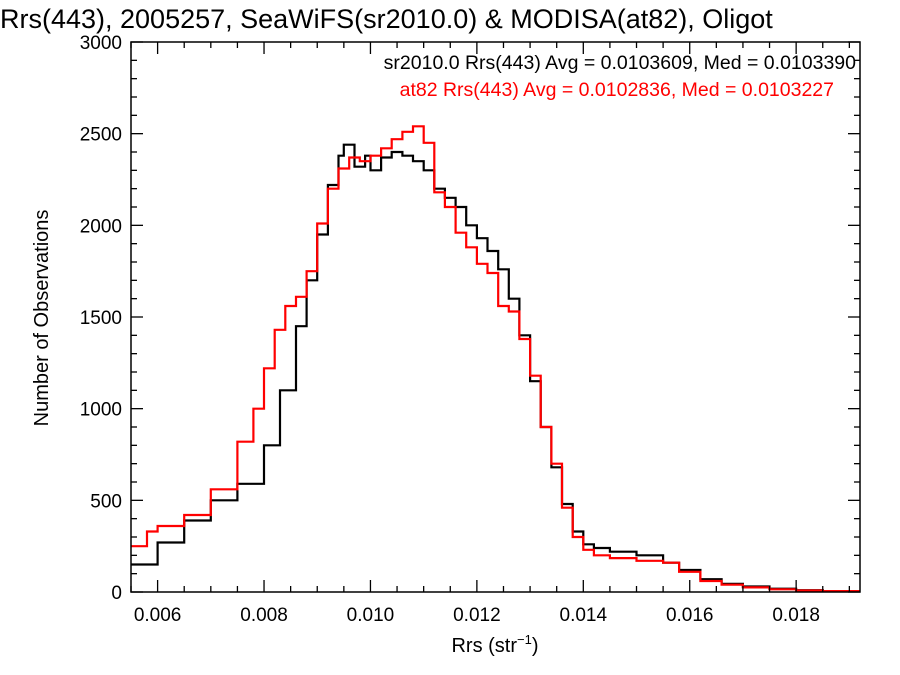 The image size is (900, 675). What do you see at coordinates (101, 135) in the screenshot?
I see `y-tick-label: 2500` at bounding box center [101, 135].